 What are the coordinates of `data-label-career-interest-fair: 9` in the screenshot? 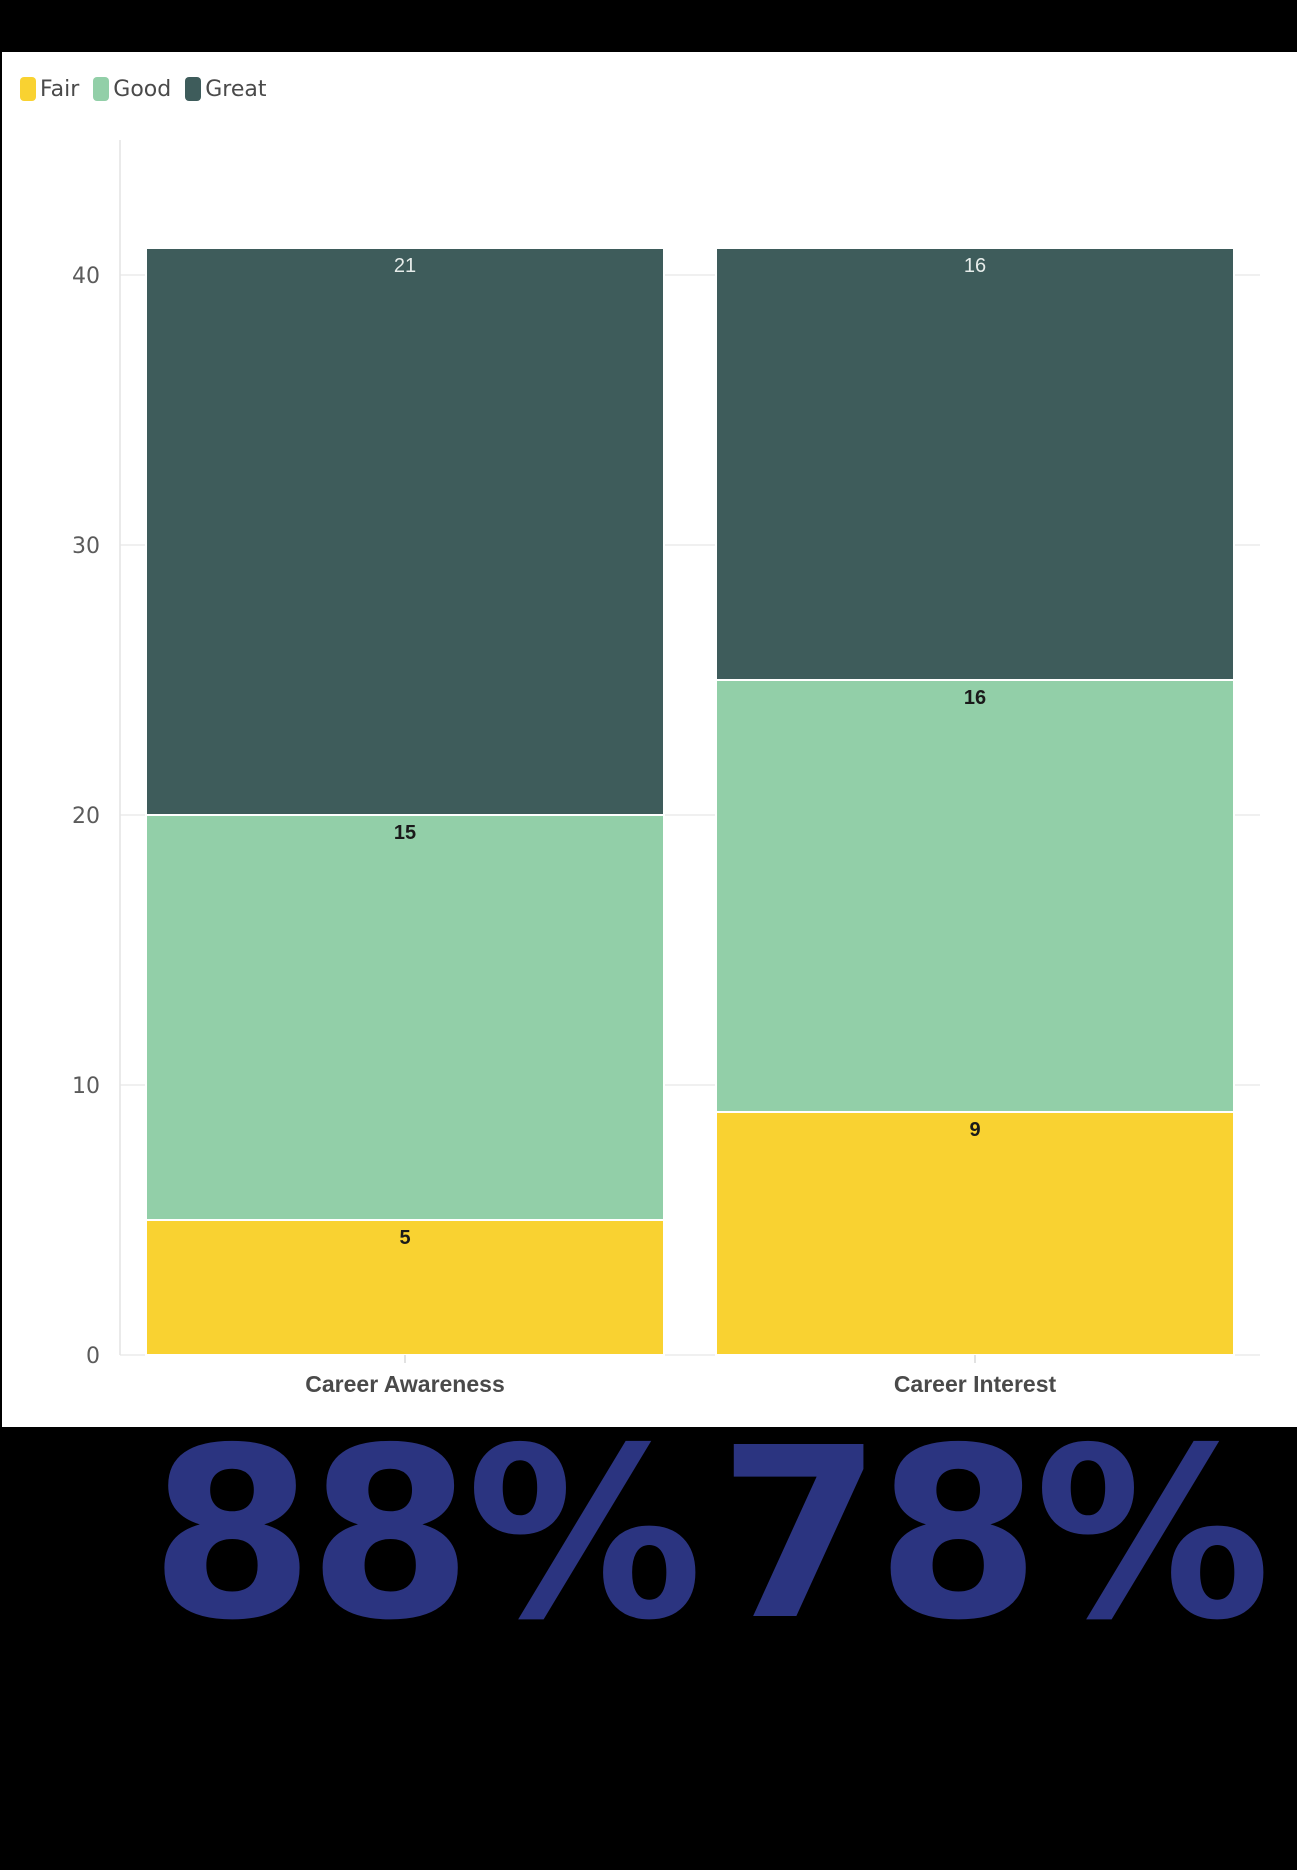 It's located at (974, 1130).